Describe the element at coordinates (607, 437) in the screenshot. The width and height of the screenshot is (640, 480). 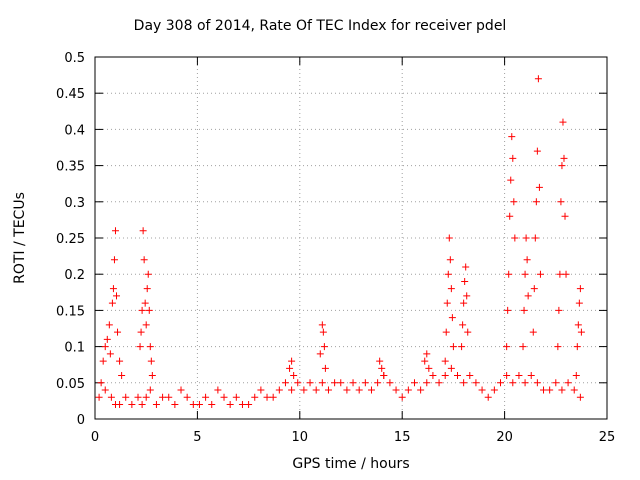
I see `x-tick-label: 25` at that location.